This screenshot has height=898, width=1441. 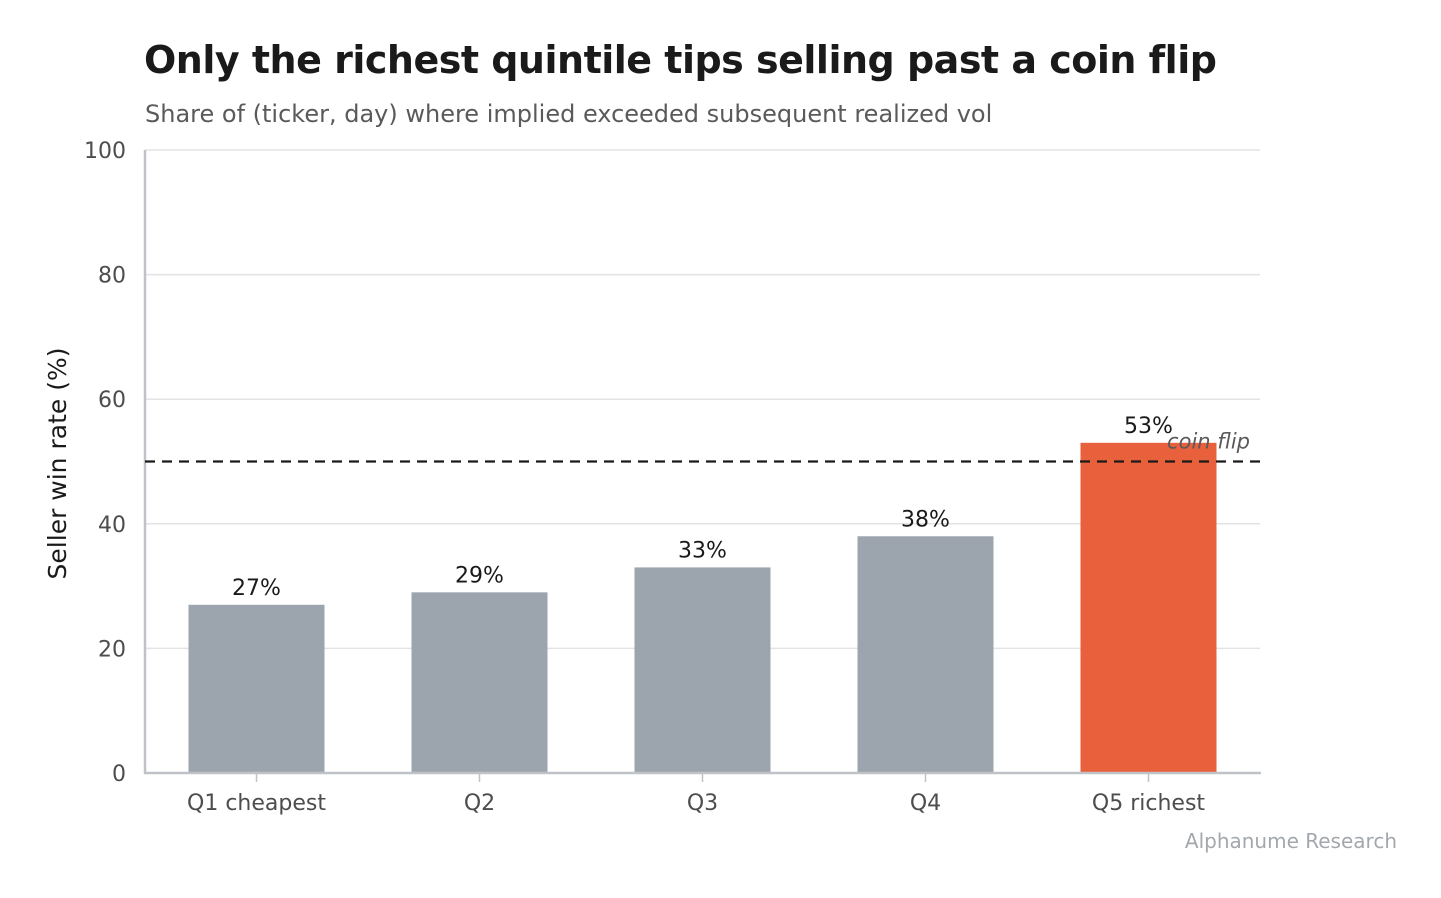 I want to click on x-tick-label: Q3, so click(x=702, y=803).